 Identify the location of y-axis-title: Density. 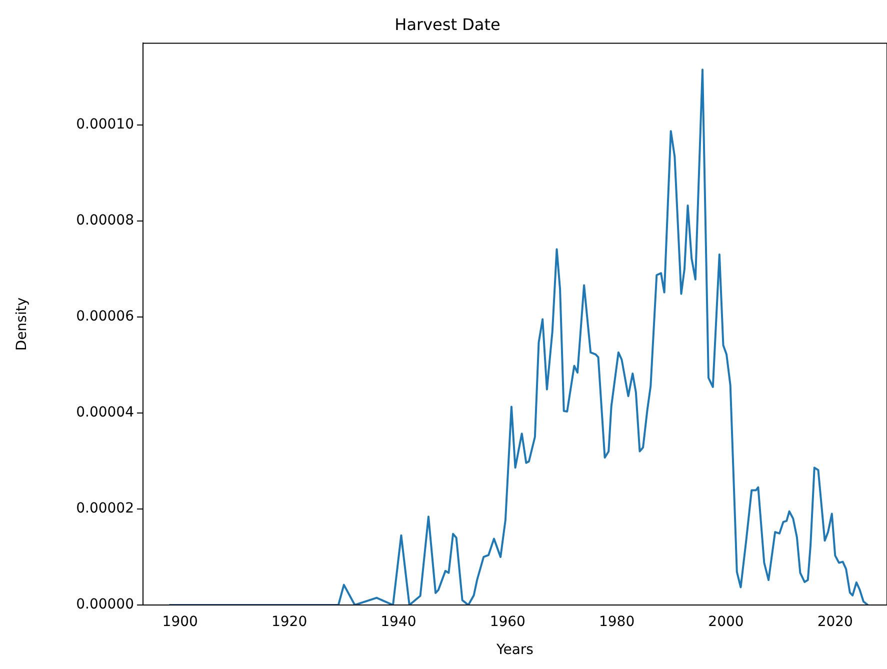
(22, 324).